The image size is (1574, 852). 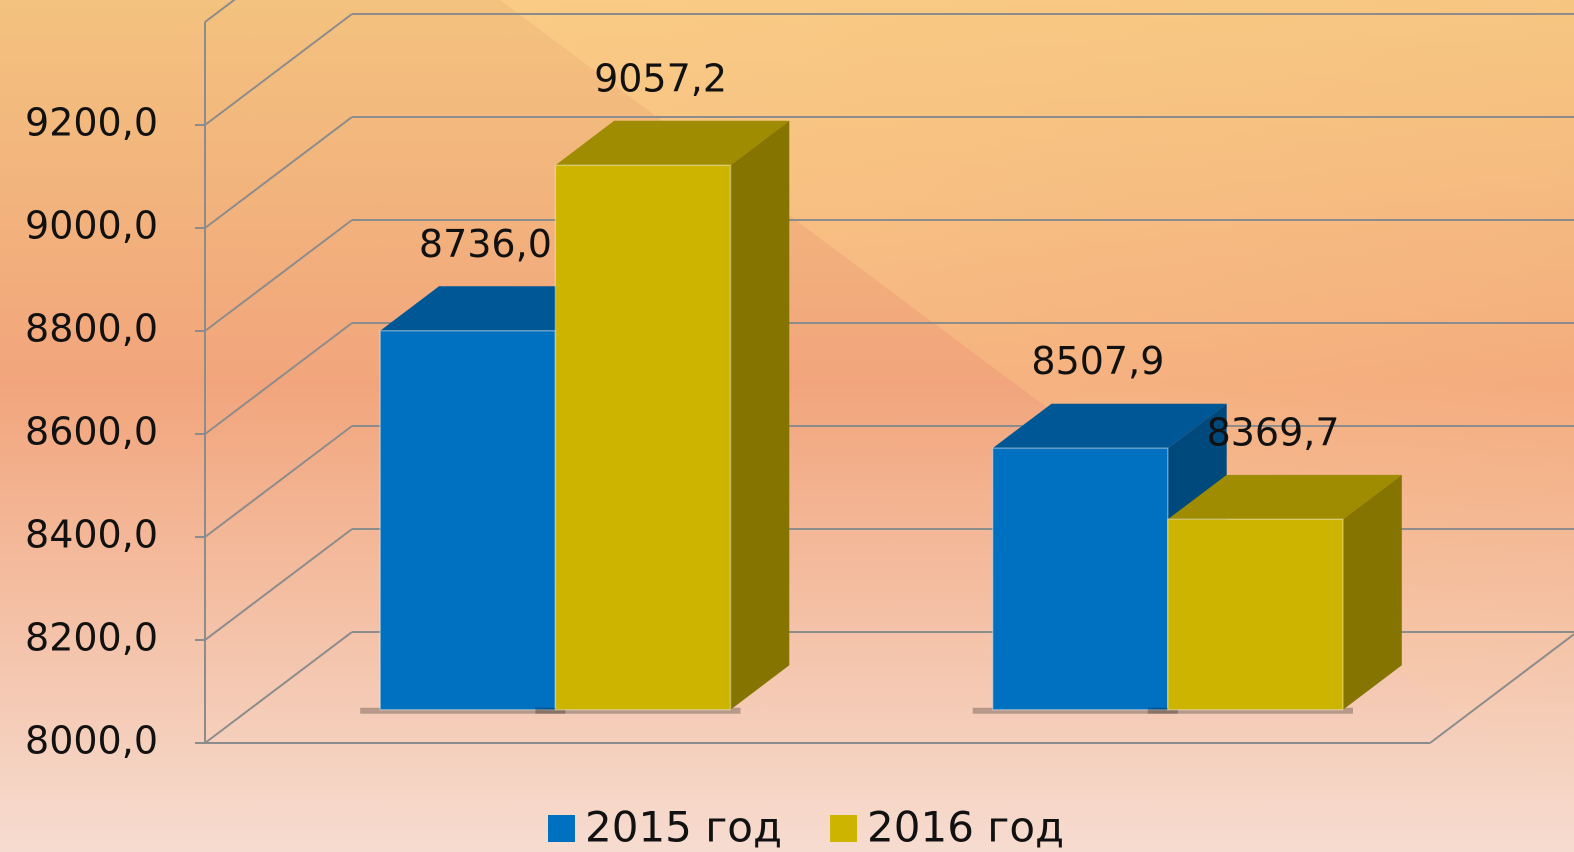 What do you see at coordinates (91, 432) in the screenshot?
I see `y-tick-label: 8600,0` at bounding box center [91, 432].